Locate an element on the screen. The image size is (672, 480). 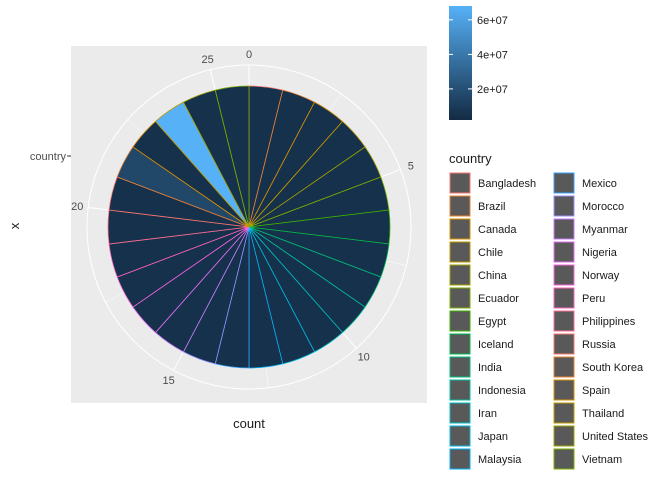
theta-tick-label: 20 is located at coordinates (77, 207).